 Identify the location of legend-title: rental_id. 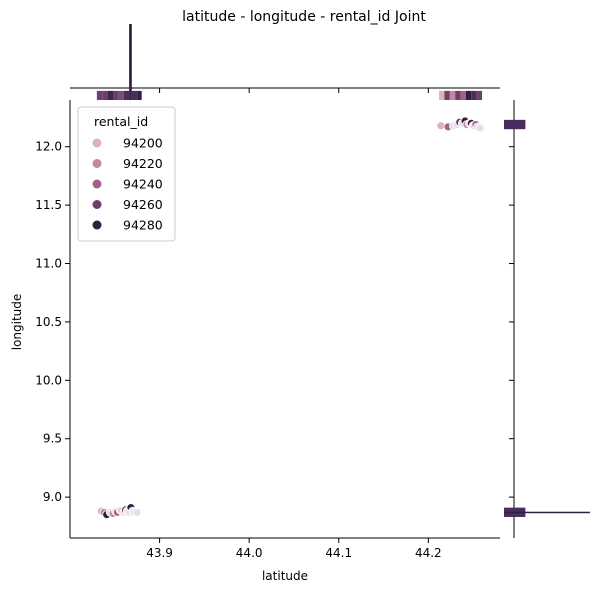
(121, 121).